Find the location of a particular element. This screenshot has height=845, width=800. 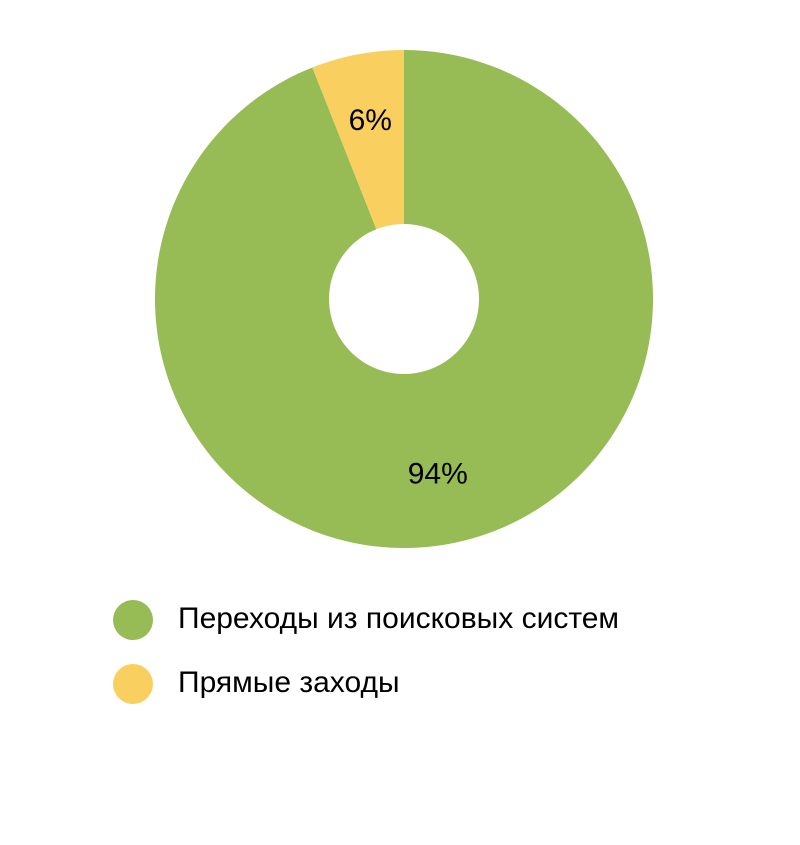

value-label: 94% is located at coordinates (438, 474).